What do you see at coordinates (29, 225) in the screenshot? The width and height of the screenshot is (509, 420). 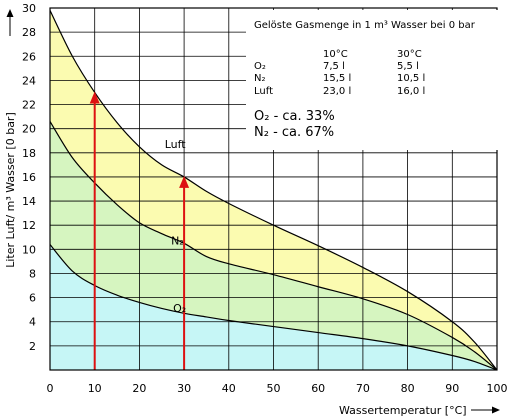 I see `y-tick-label-5: 12` at bounding box center [29, 225].